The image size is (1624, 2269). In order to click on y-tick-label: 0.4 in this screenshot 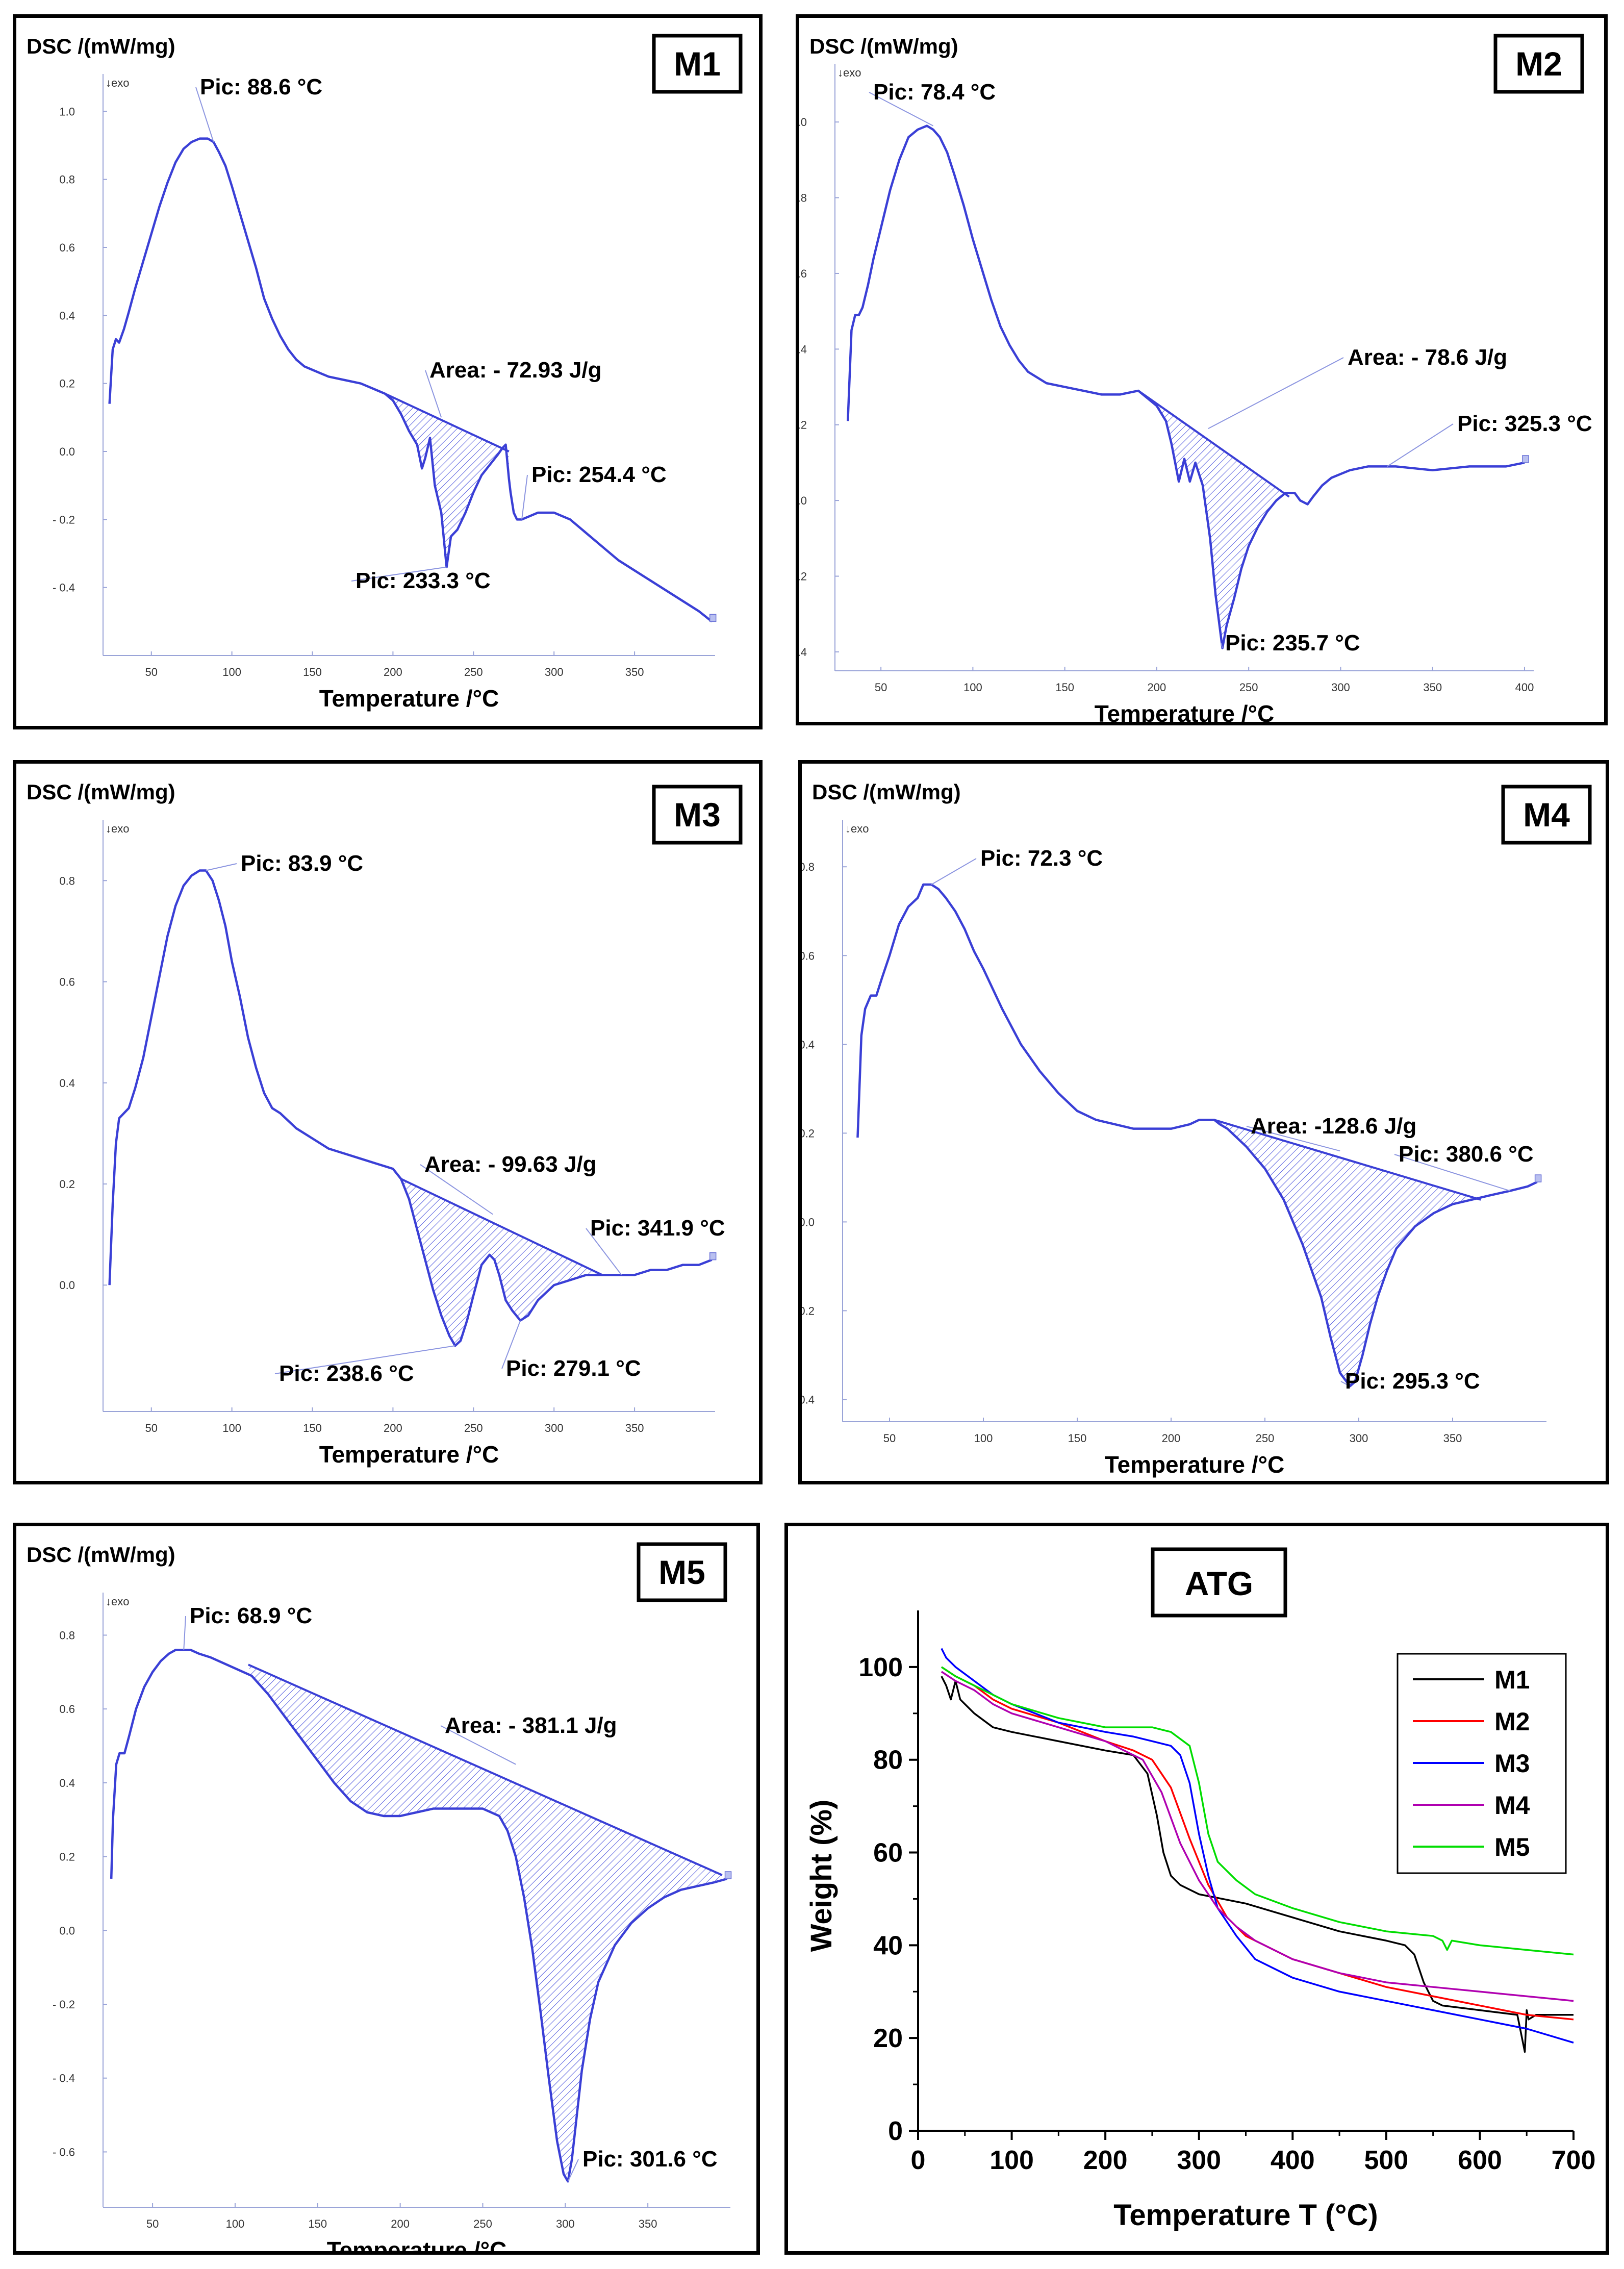, I will do `click(803, 349)`.